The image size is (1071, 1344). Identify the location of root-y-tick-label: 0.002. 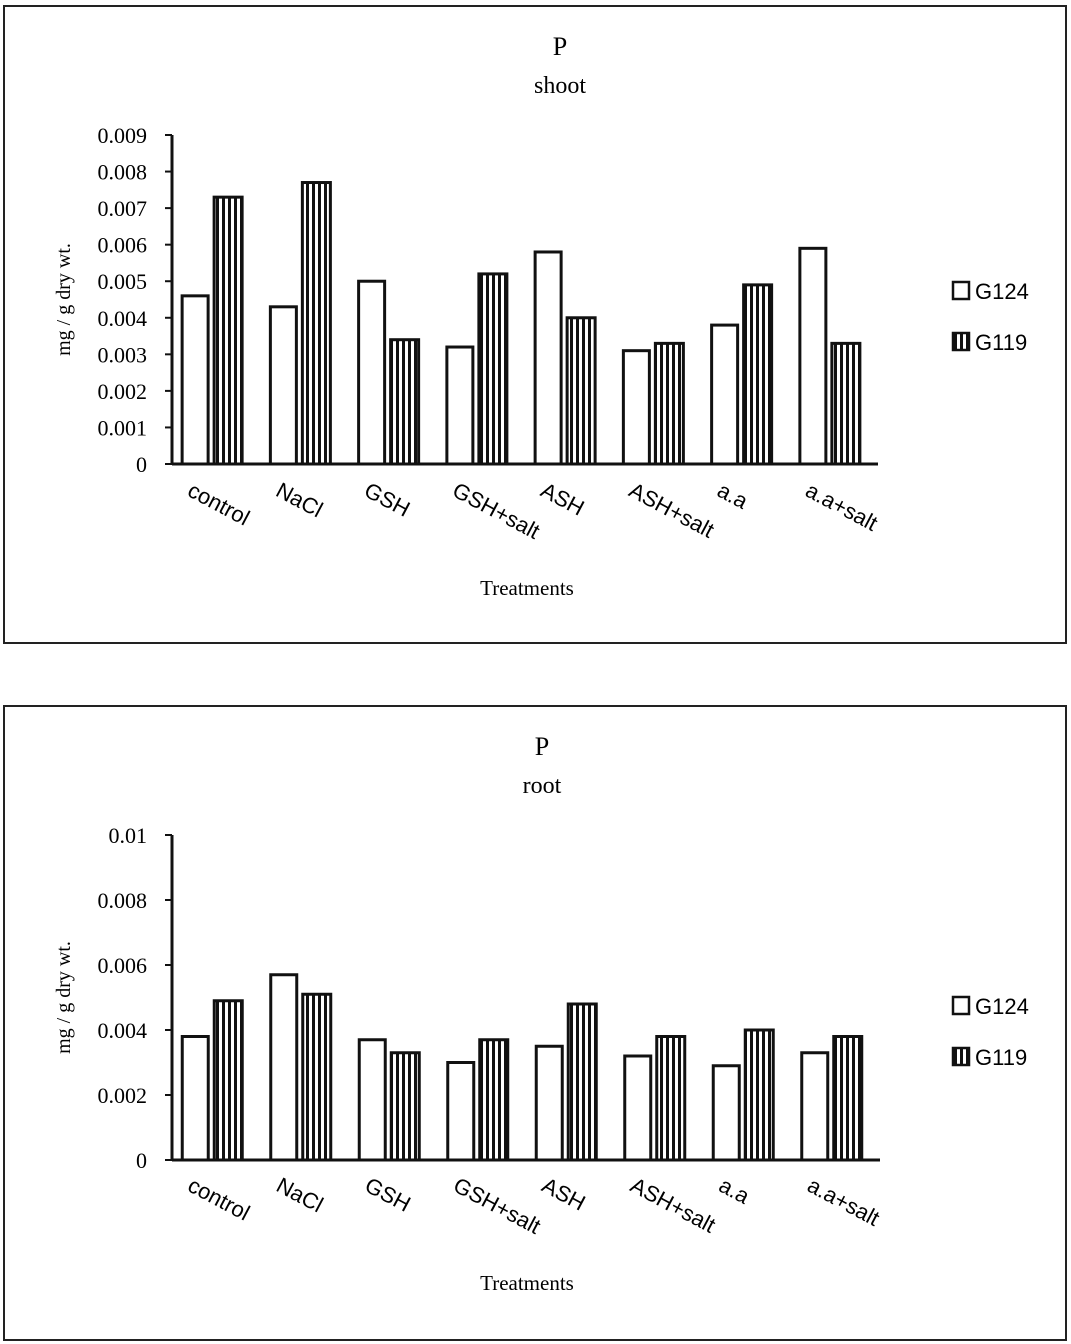
(123, 1095).